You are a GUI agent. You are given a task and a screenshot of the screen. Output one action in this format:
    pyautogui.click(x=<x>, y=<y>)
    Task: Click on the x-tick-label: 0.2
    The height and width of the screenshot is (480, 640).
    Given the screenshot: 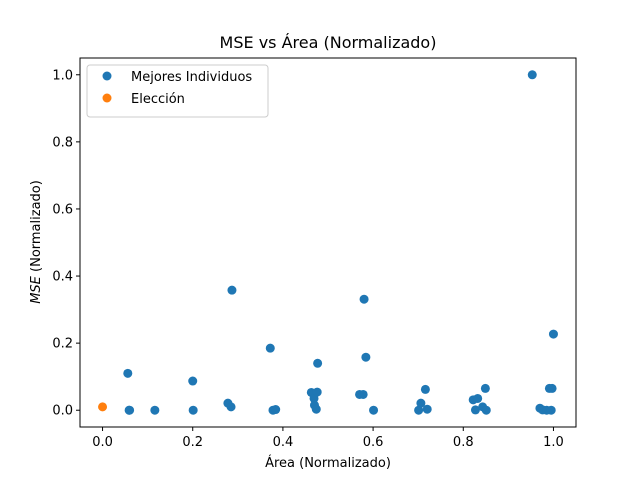 What is the action you would take?
    pyautogui.click(x=192, y=442)
    